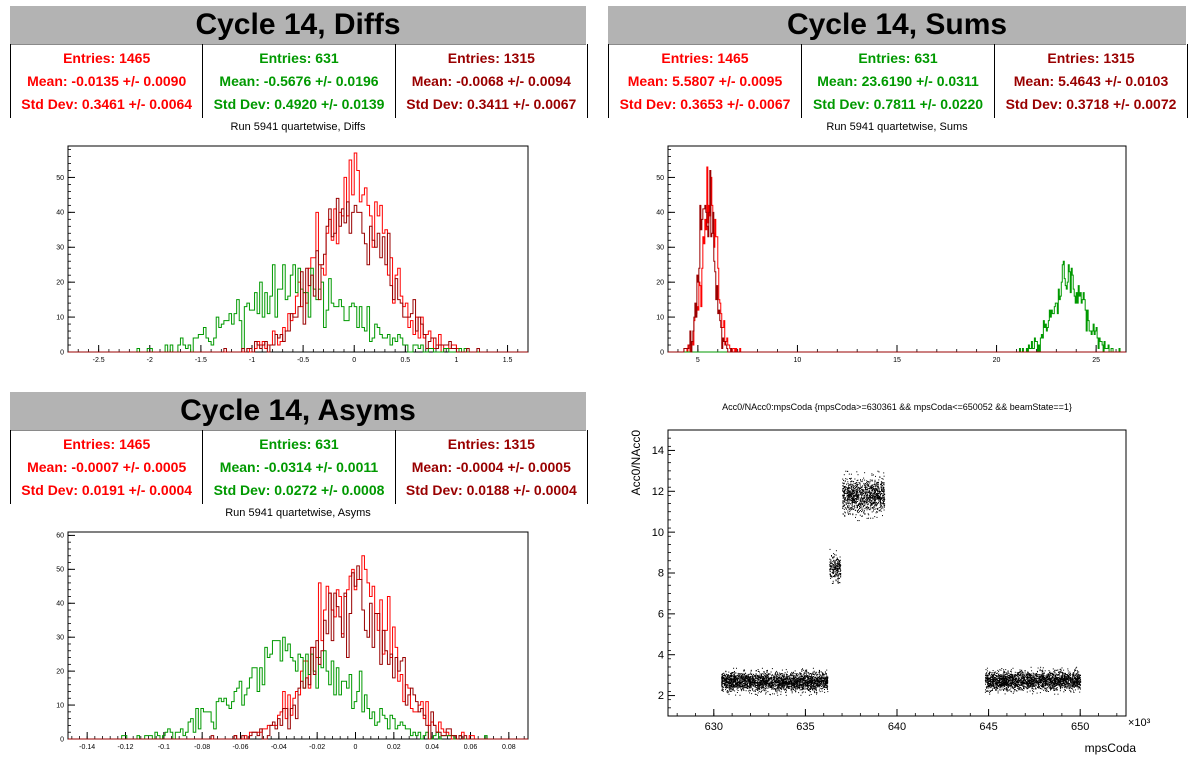  What do you see at coordinates (60, 570) in the screenshot?
I see `y-tick-label: 50` at bounding box center [60, 570].